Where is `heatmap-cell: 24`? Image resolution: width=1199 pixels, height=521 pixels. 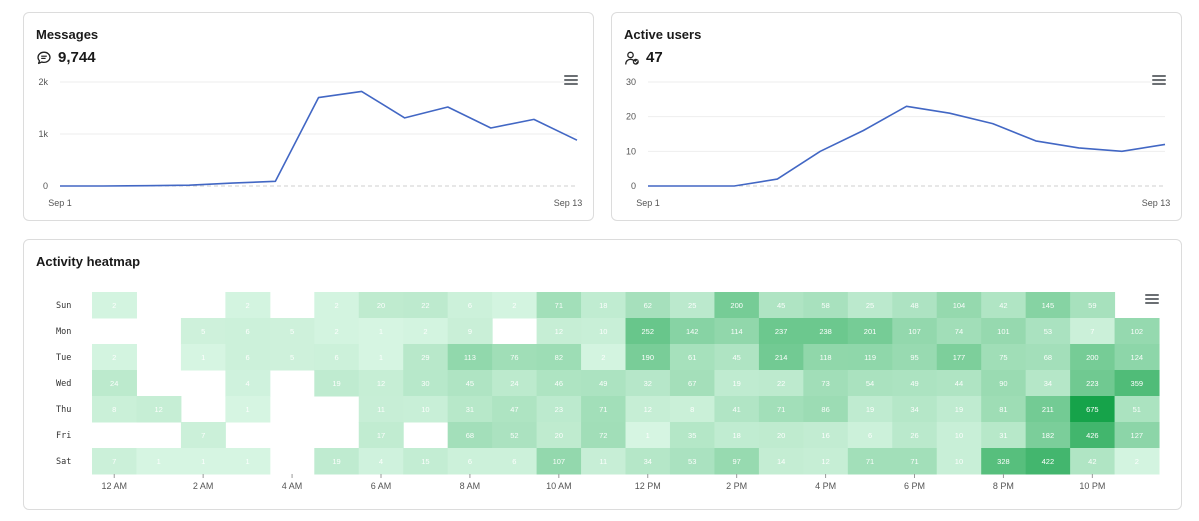 heatmap-cell: 24 is located at coordinates (114, 383).